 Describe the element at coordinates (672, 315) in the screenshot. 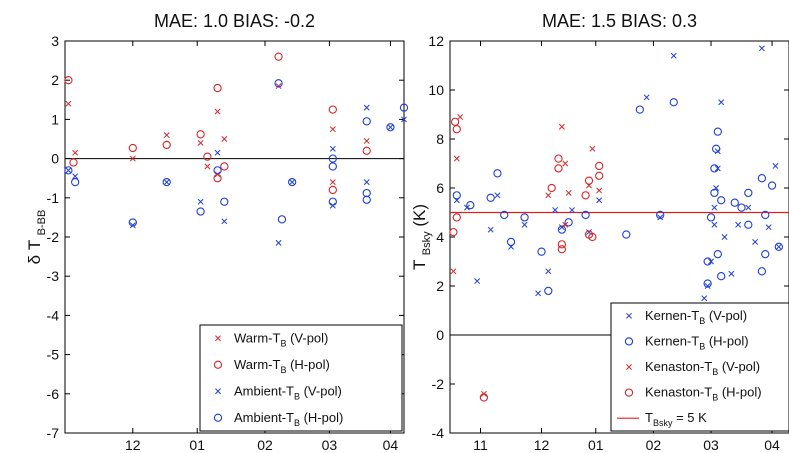

I see `legend-label-main: Kernen-T` at that location.